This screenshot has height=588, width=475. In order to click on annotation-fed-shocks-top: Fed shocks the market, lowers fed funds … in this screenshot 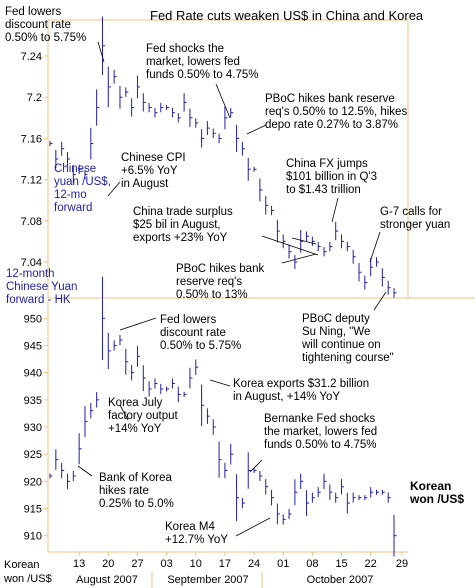, I will do `click(202, 62)`.